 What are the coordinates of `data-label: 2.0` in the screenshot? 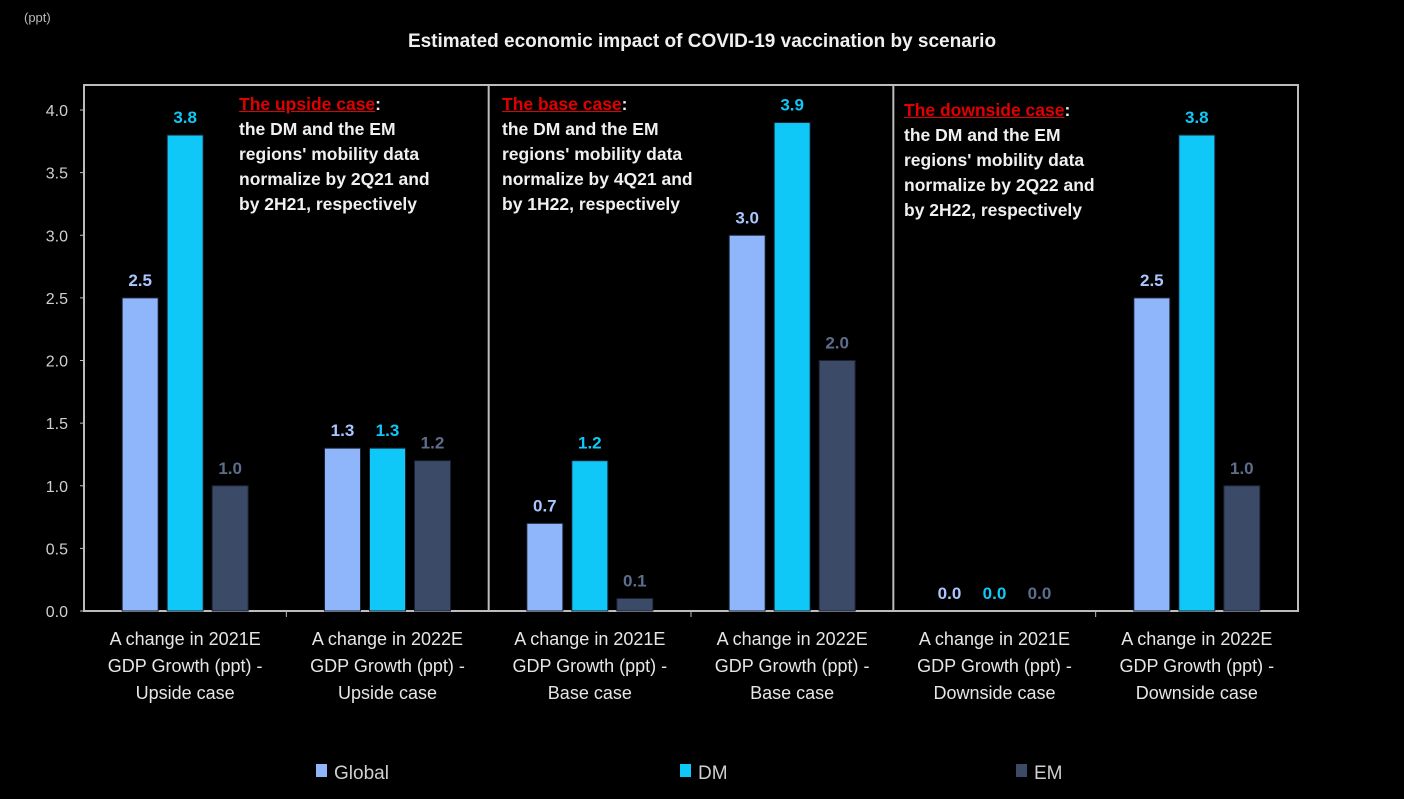 It's located at (837, 343).